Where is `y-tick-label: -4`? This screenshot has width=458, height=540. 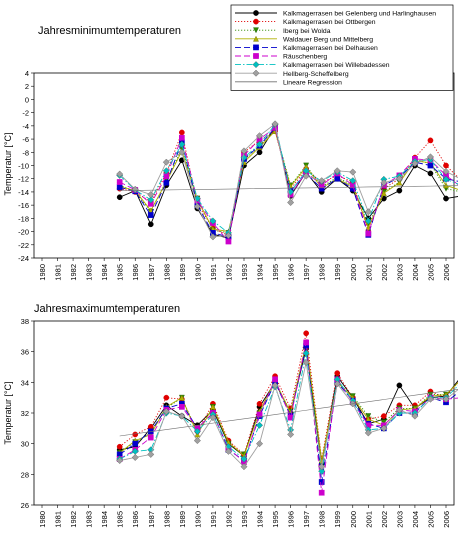 y-tick-label: -4 is located at coordinates (25, 126).